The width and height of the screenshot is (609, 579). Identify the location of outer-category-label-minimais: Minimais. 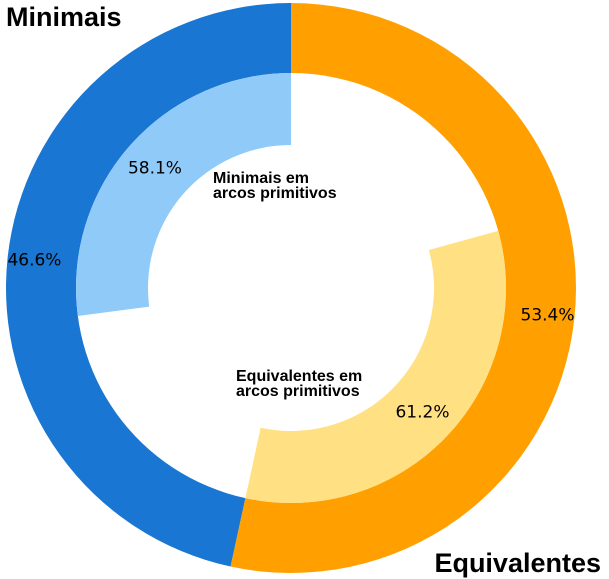
(64, 17).